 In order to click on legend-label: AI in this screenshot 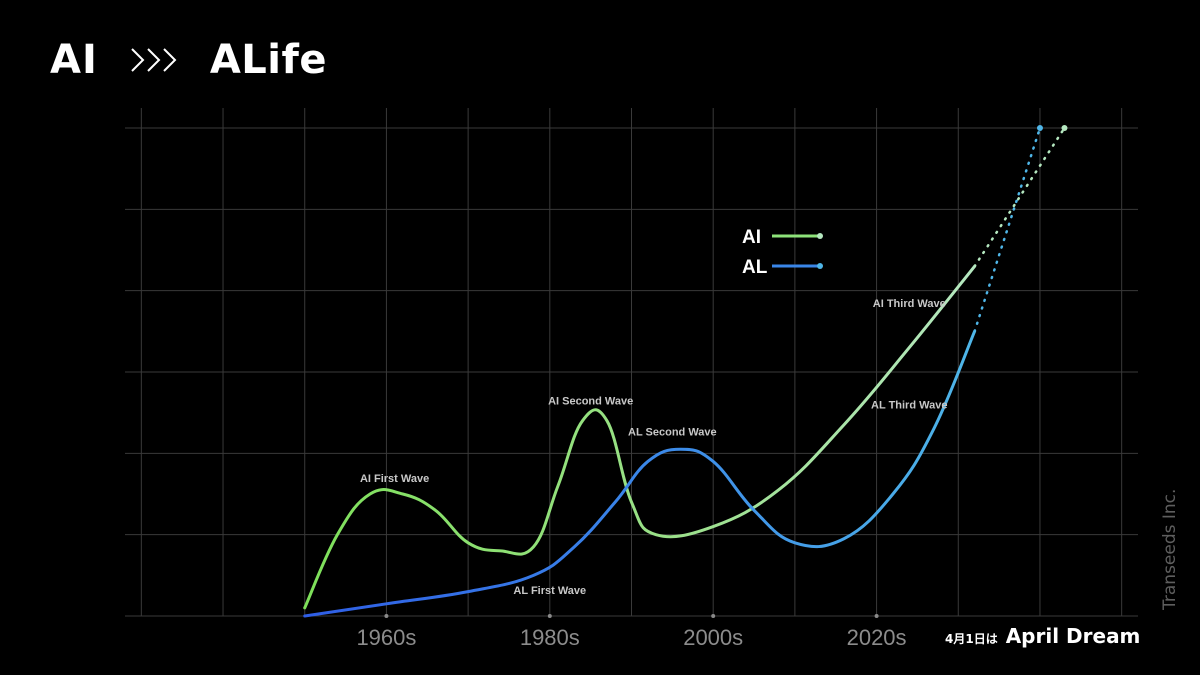, I will do `click(751, 237)`.